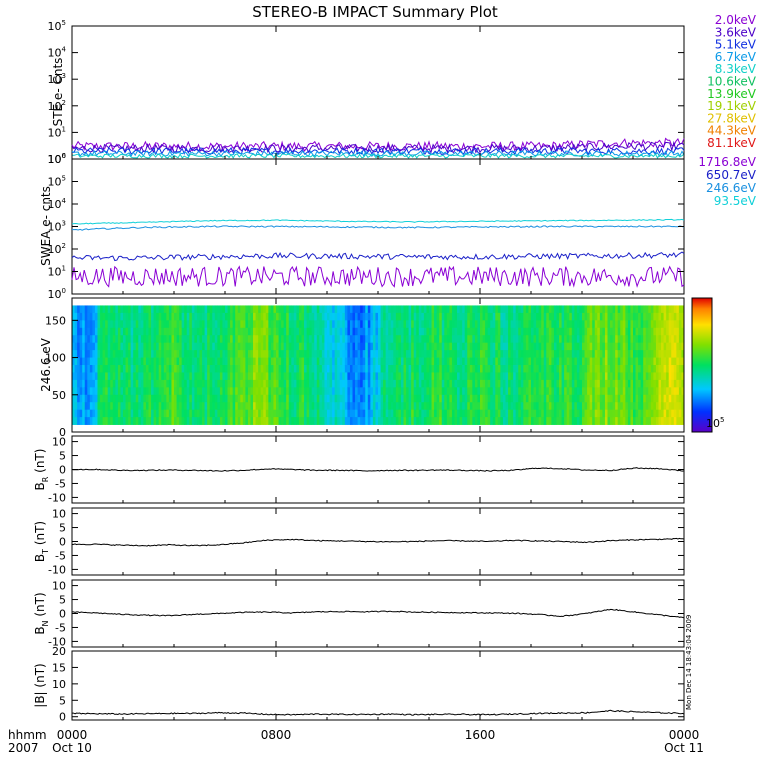 The width and height of the screenshot is (780, 780). I want to click on timestamp-stamp: Mon Dec 14 18:43:04 2009, so click(689, 662).